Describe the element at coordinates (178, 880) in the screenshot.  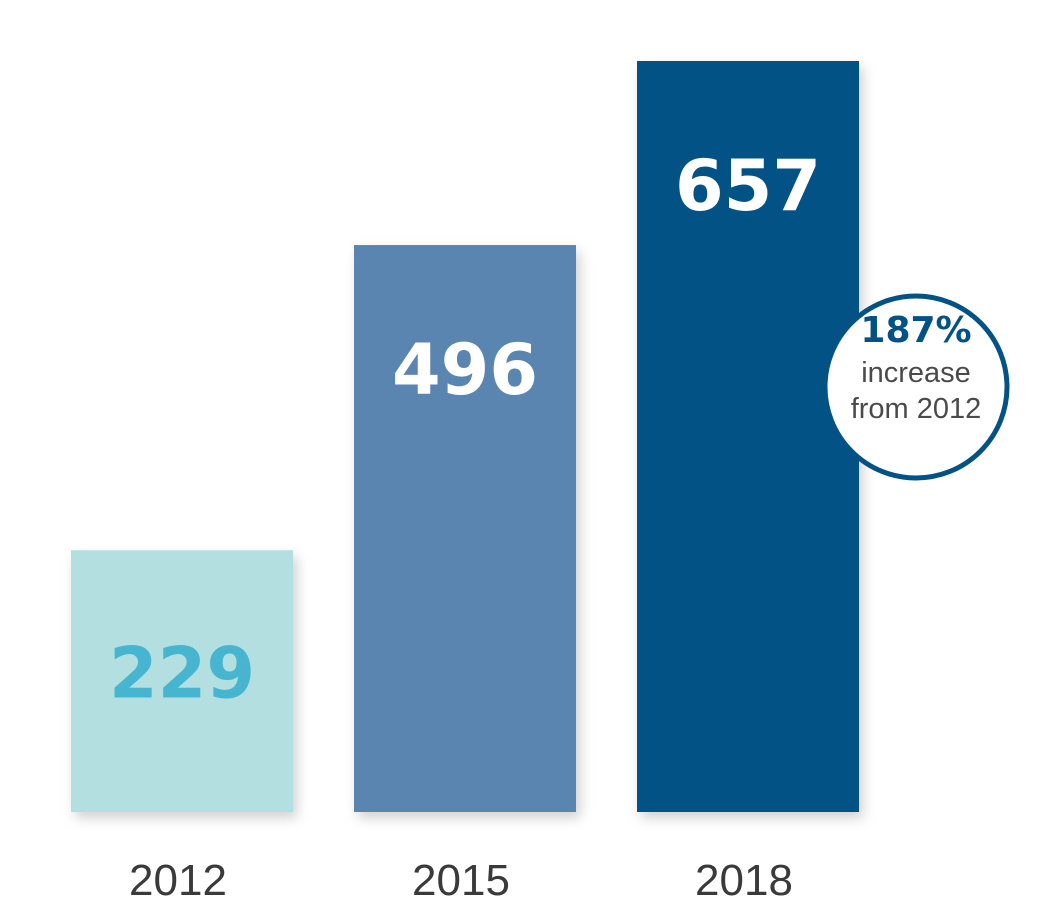
I see `category-label: 2012` at that location.